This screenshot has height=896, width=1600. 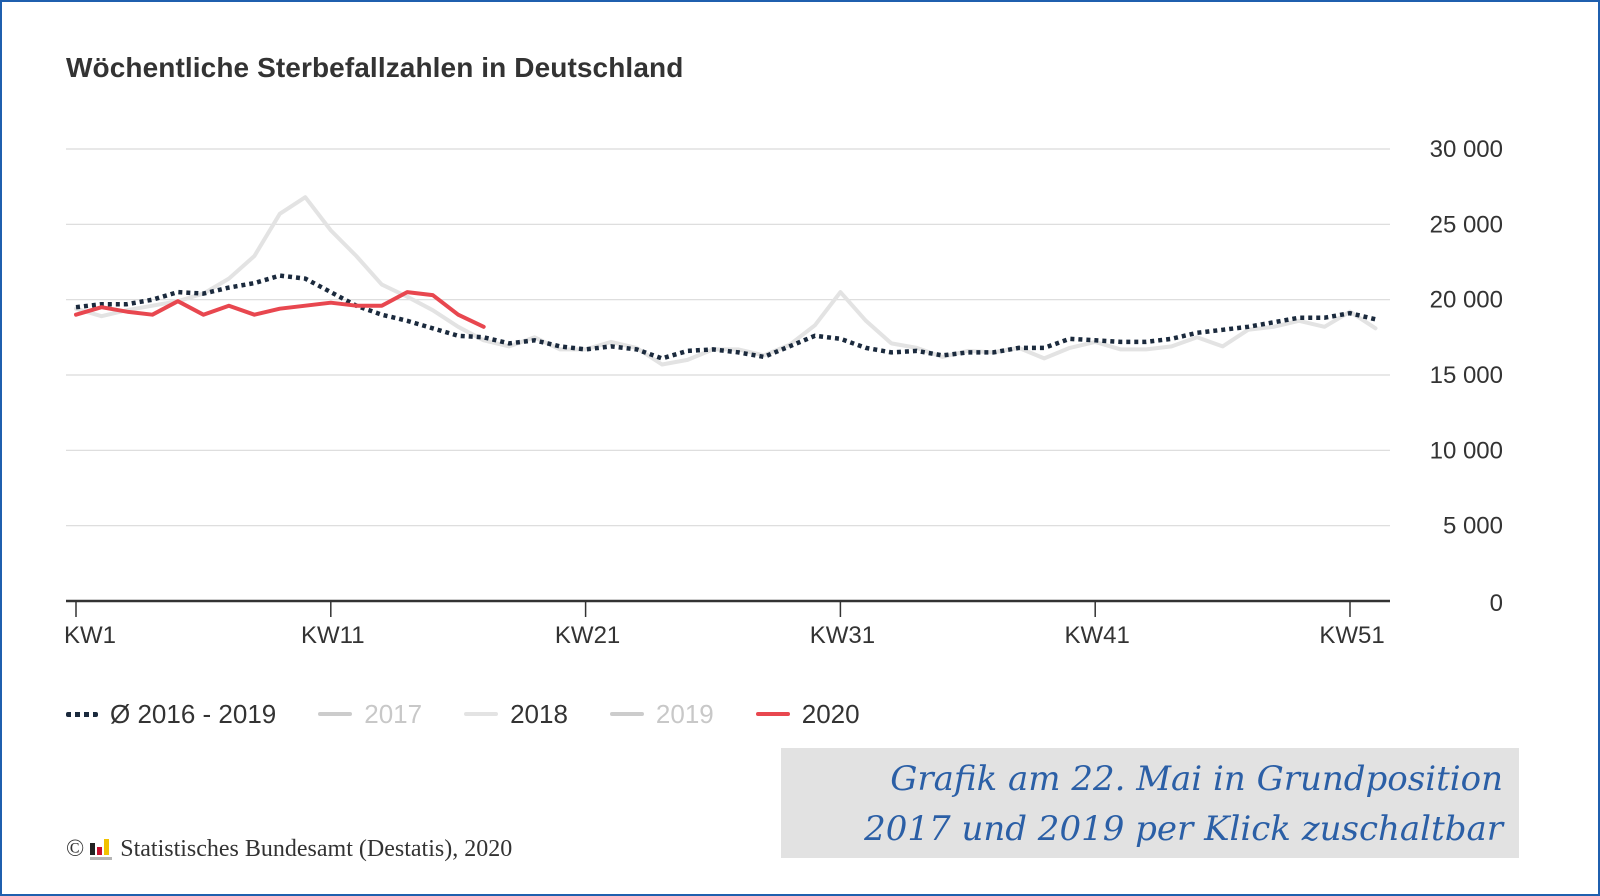 I want to click on source-text: Statistisches Bundesamt (Destatis), 2020, so click(x=316, y=849).